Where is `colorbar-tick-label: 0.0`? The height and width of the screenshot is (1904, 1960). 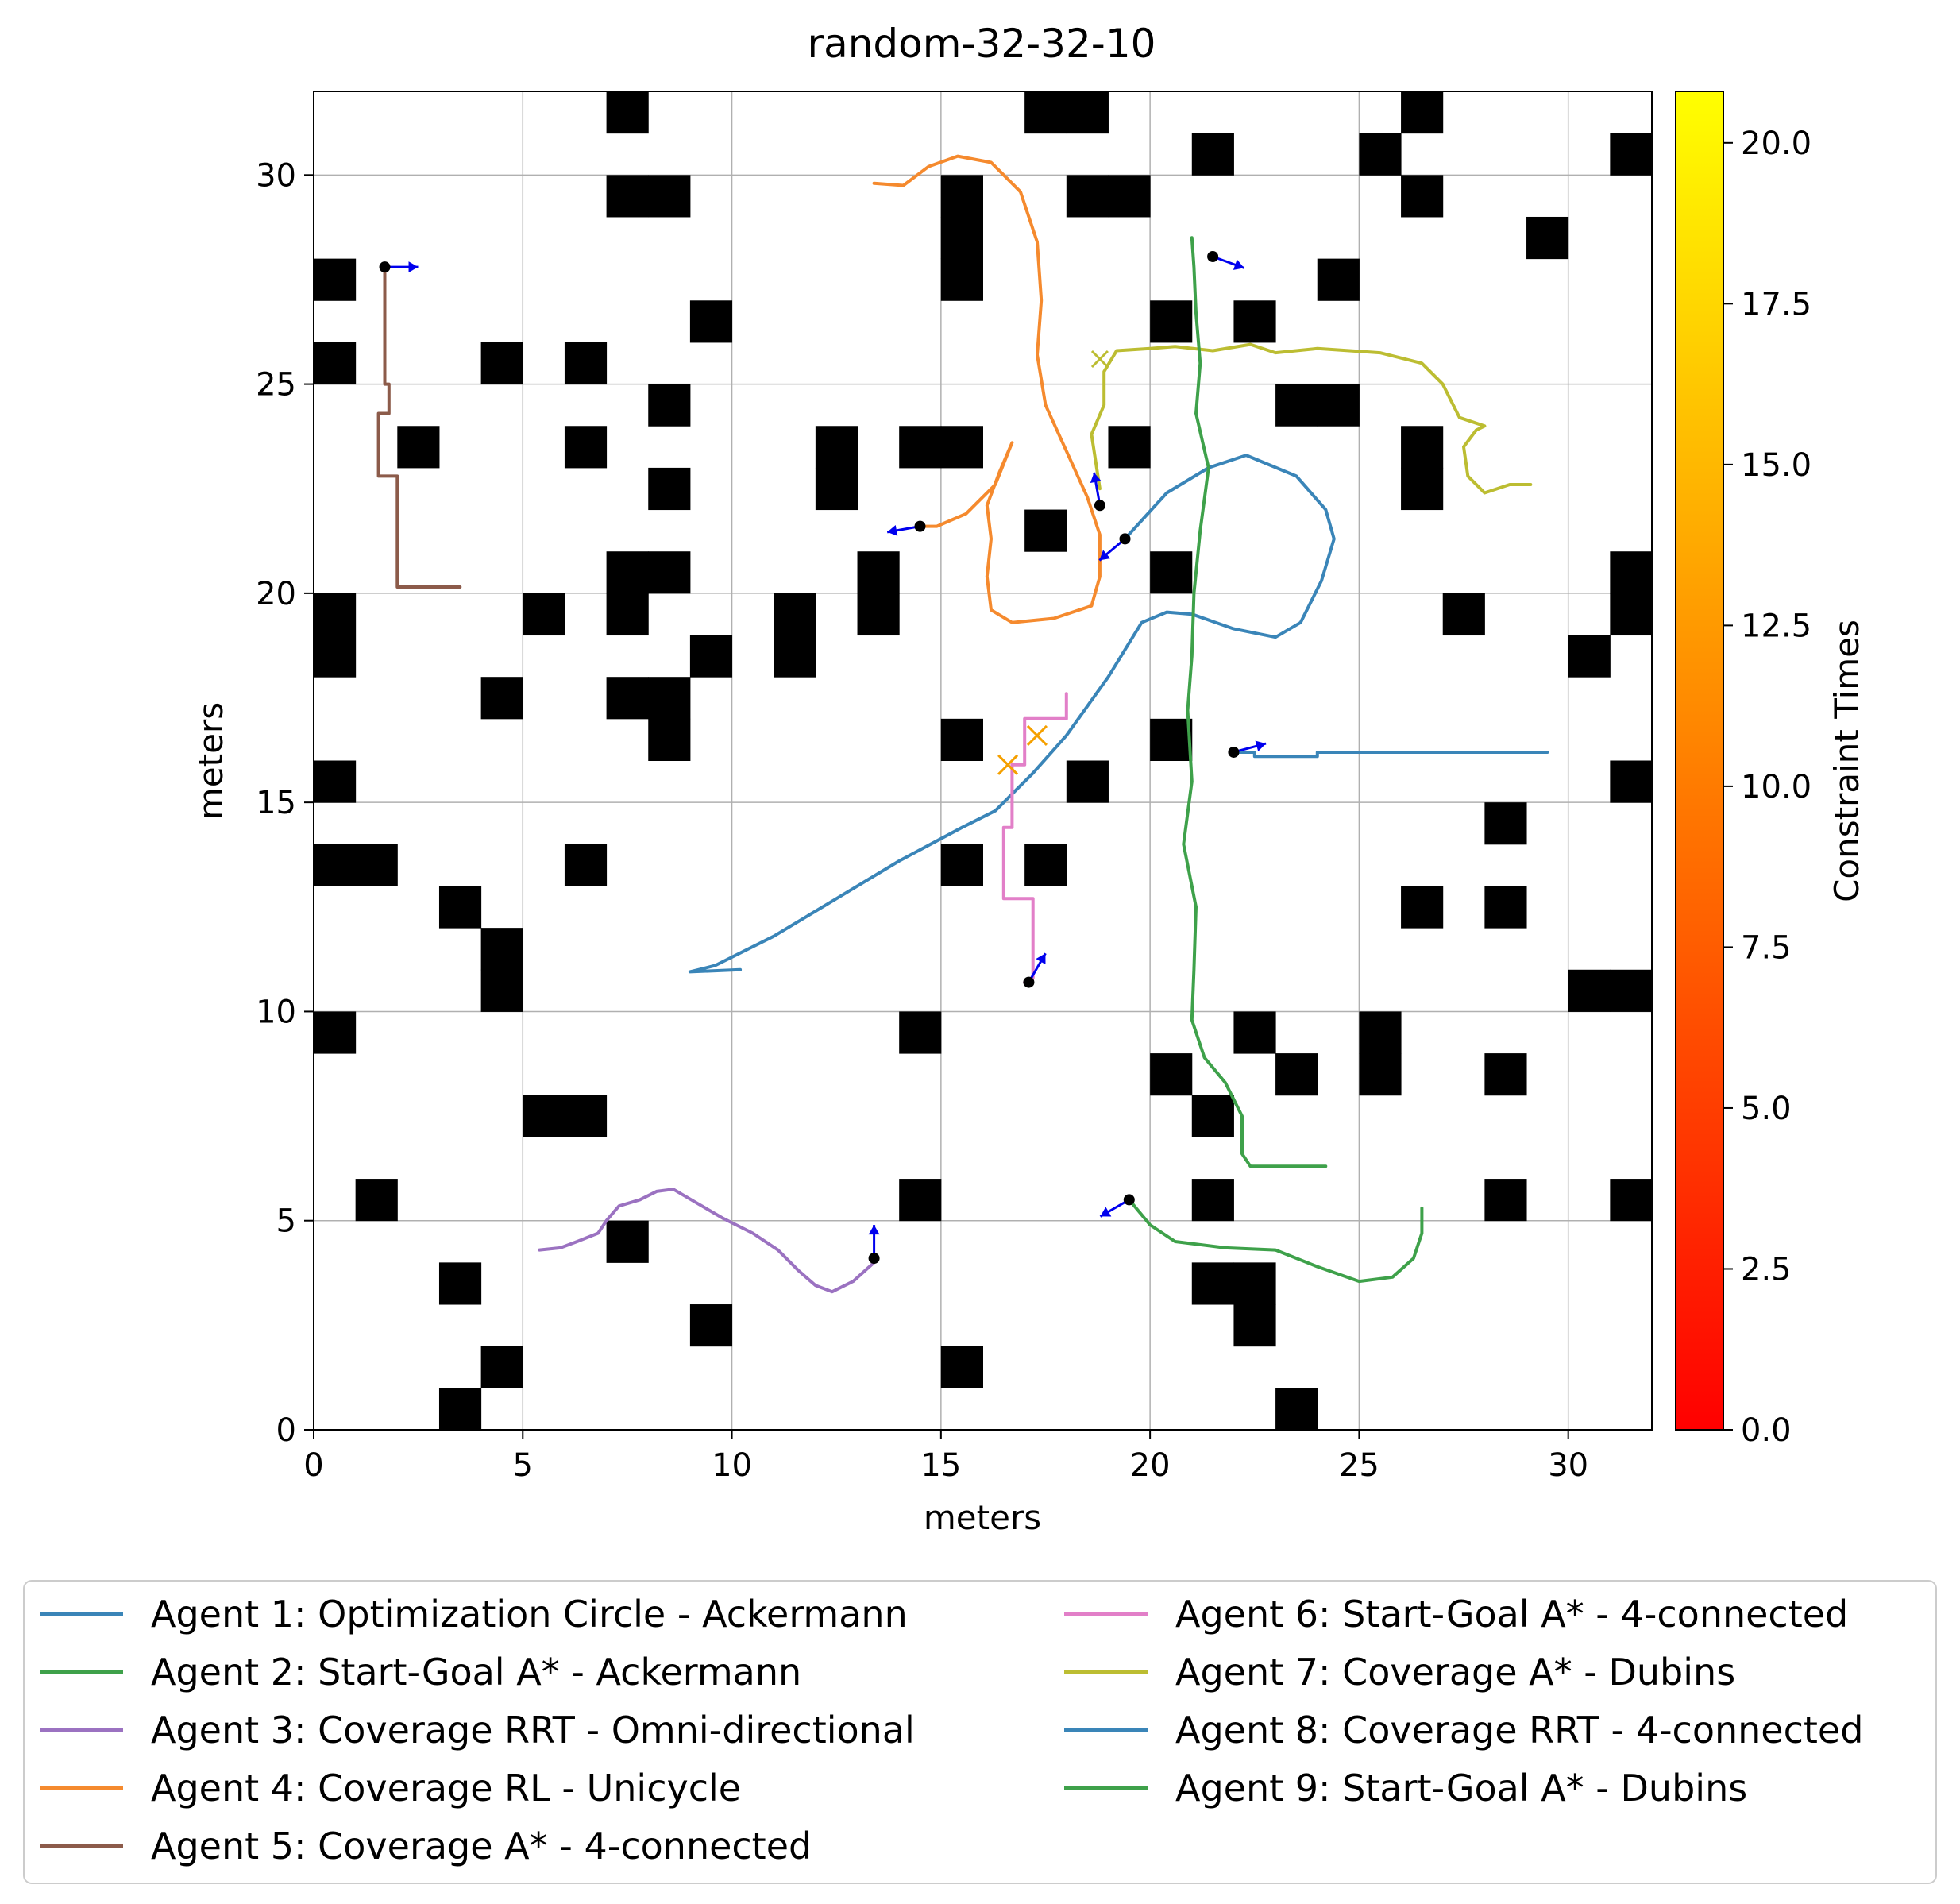 colorbar-tick-label: 0.0 is located at coordinates (1766, 1430).